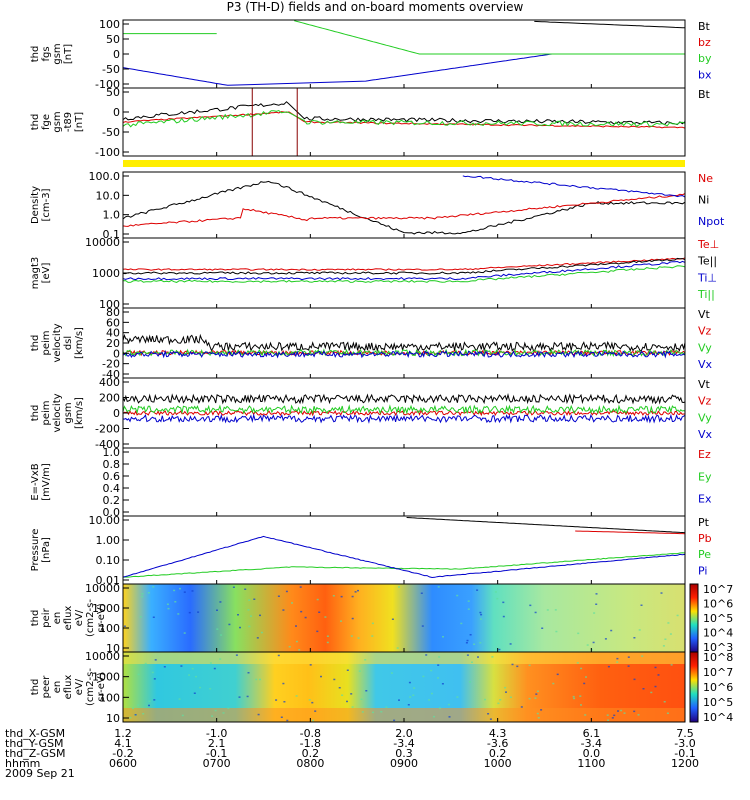  What do you see at coordinates (404, 565) in the screenshot?
I see `trace-pe` at bounding box center [404, 565].